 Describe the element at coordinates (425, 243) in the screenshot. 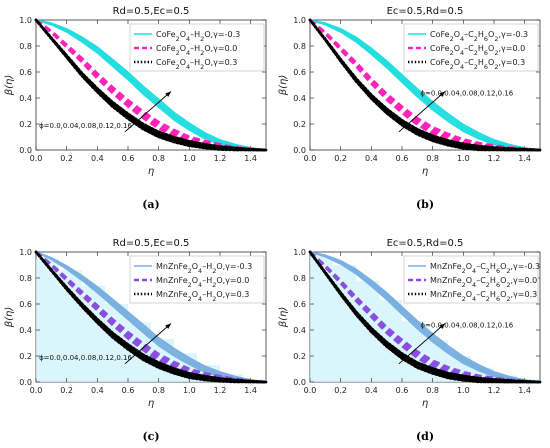

I see `chart-title: Ec=0.5,Rd=0.5` at that location.